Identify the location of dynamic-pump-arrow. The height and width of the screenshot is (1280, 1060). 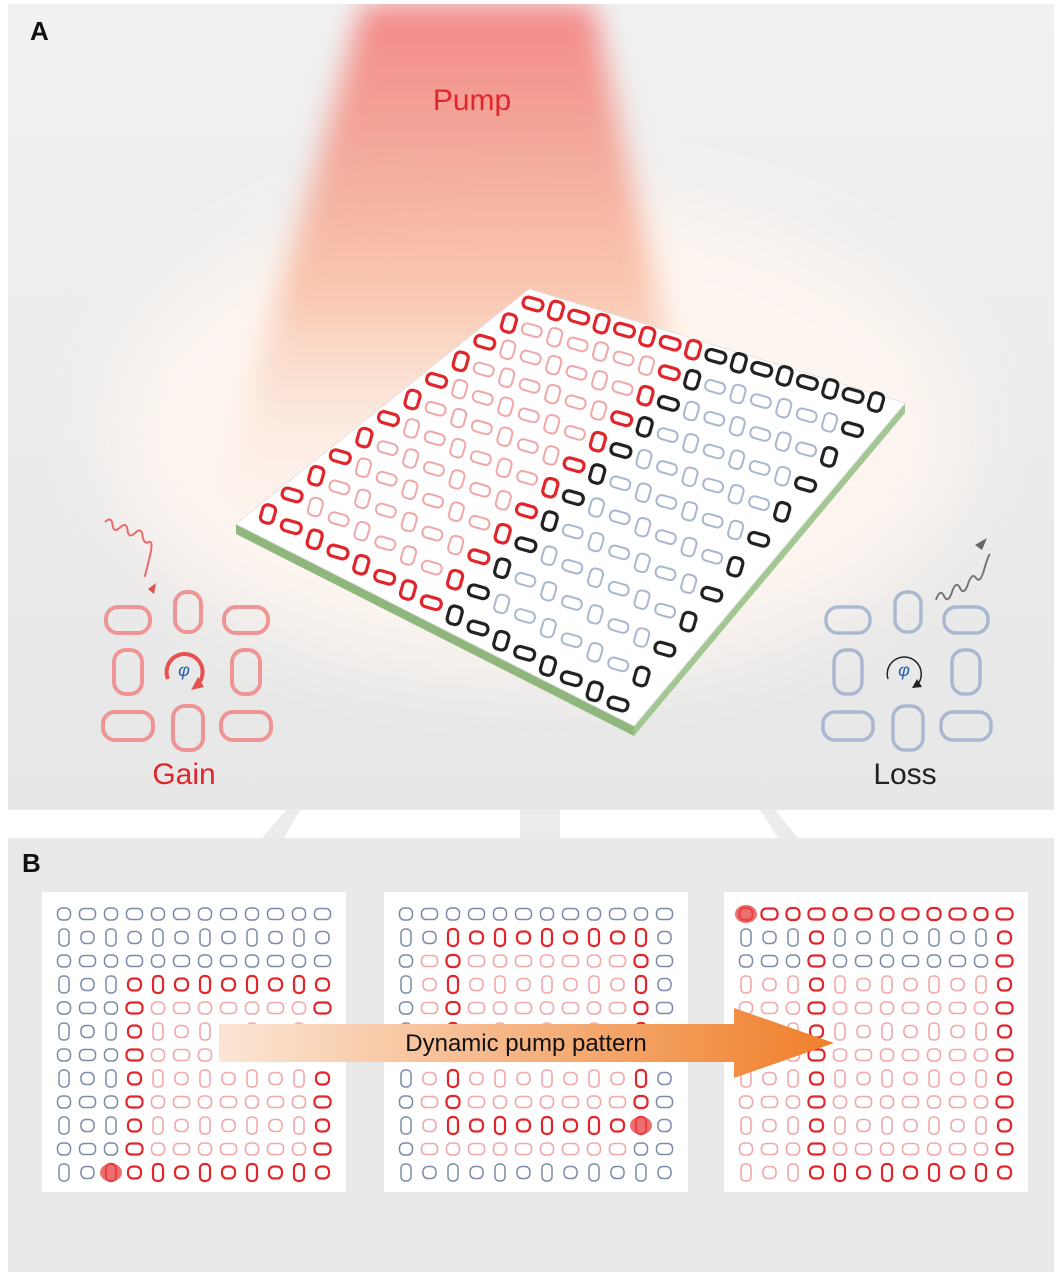
(526, 1043).